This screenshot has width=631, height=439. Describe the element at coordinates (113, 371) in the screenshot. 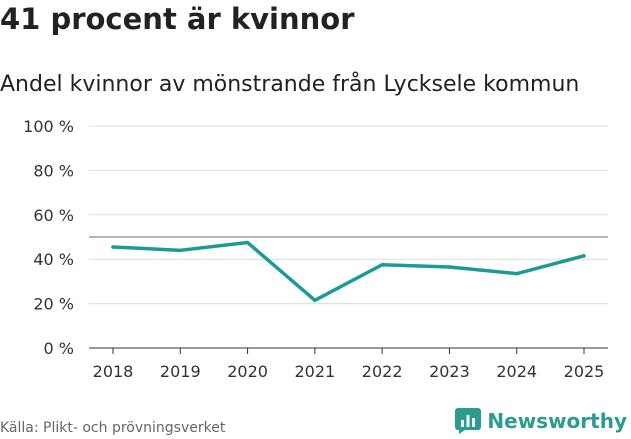

I see `x-tick-label: 2018` at that location.